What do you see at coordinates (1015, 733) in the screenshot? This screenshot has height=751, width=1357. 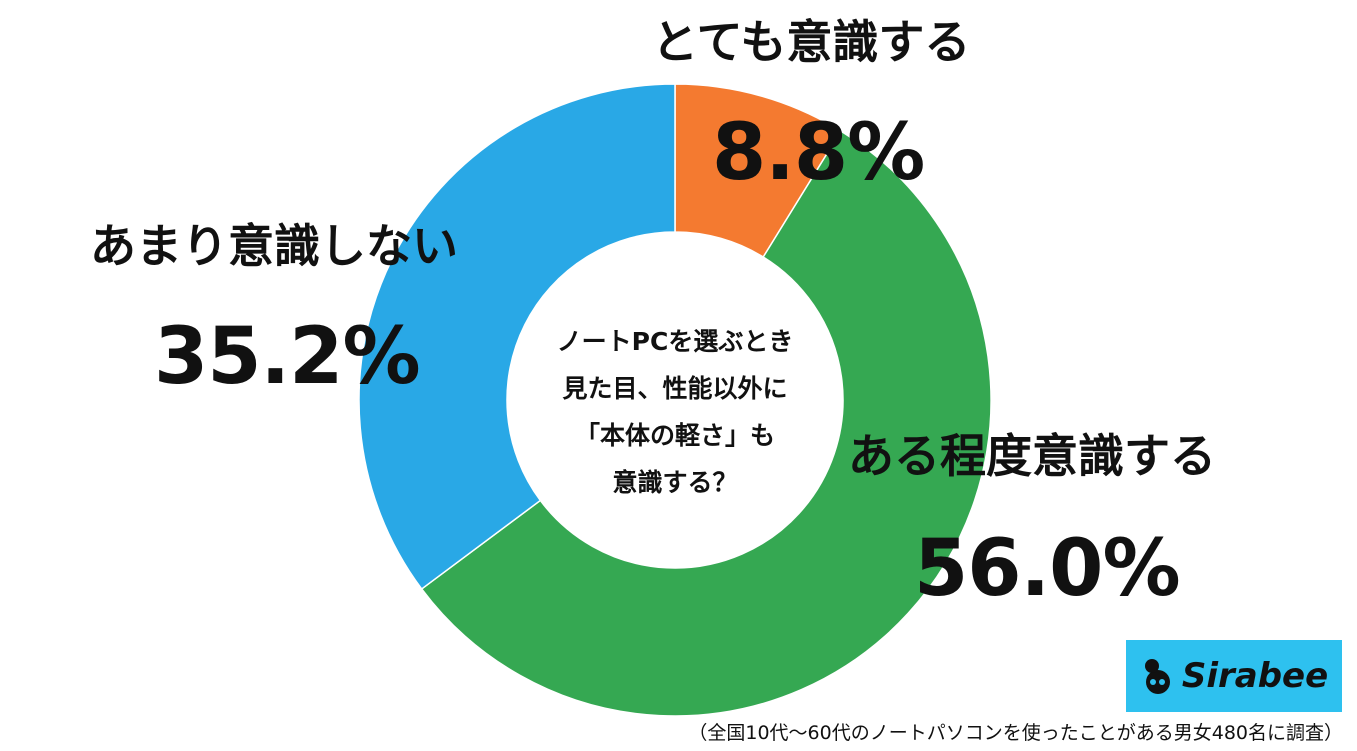 I see `survey-footnote: （全国10代〜60代のノートパソコンを使ったことがある男女480名に調査）` at bounding box center [1015, 733].